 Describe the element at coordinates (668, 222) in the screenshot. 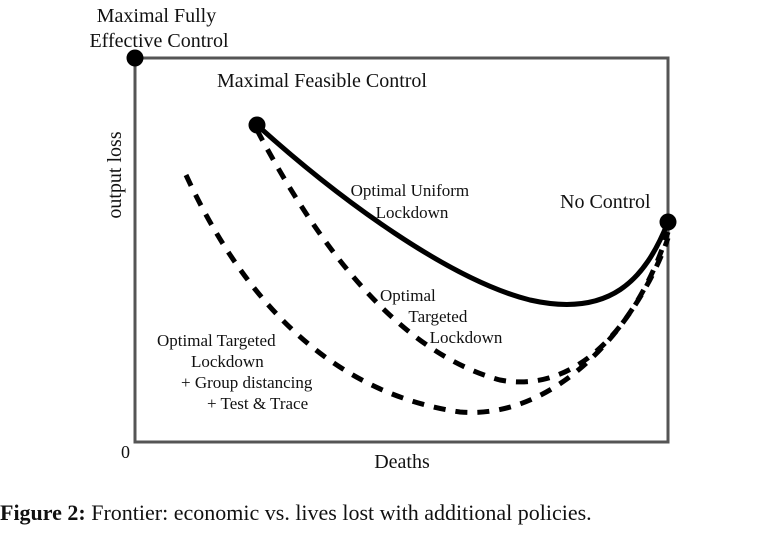

I see `no-control-point` at that location.